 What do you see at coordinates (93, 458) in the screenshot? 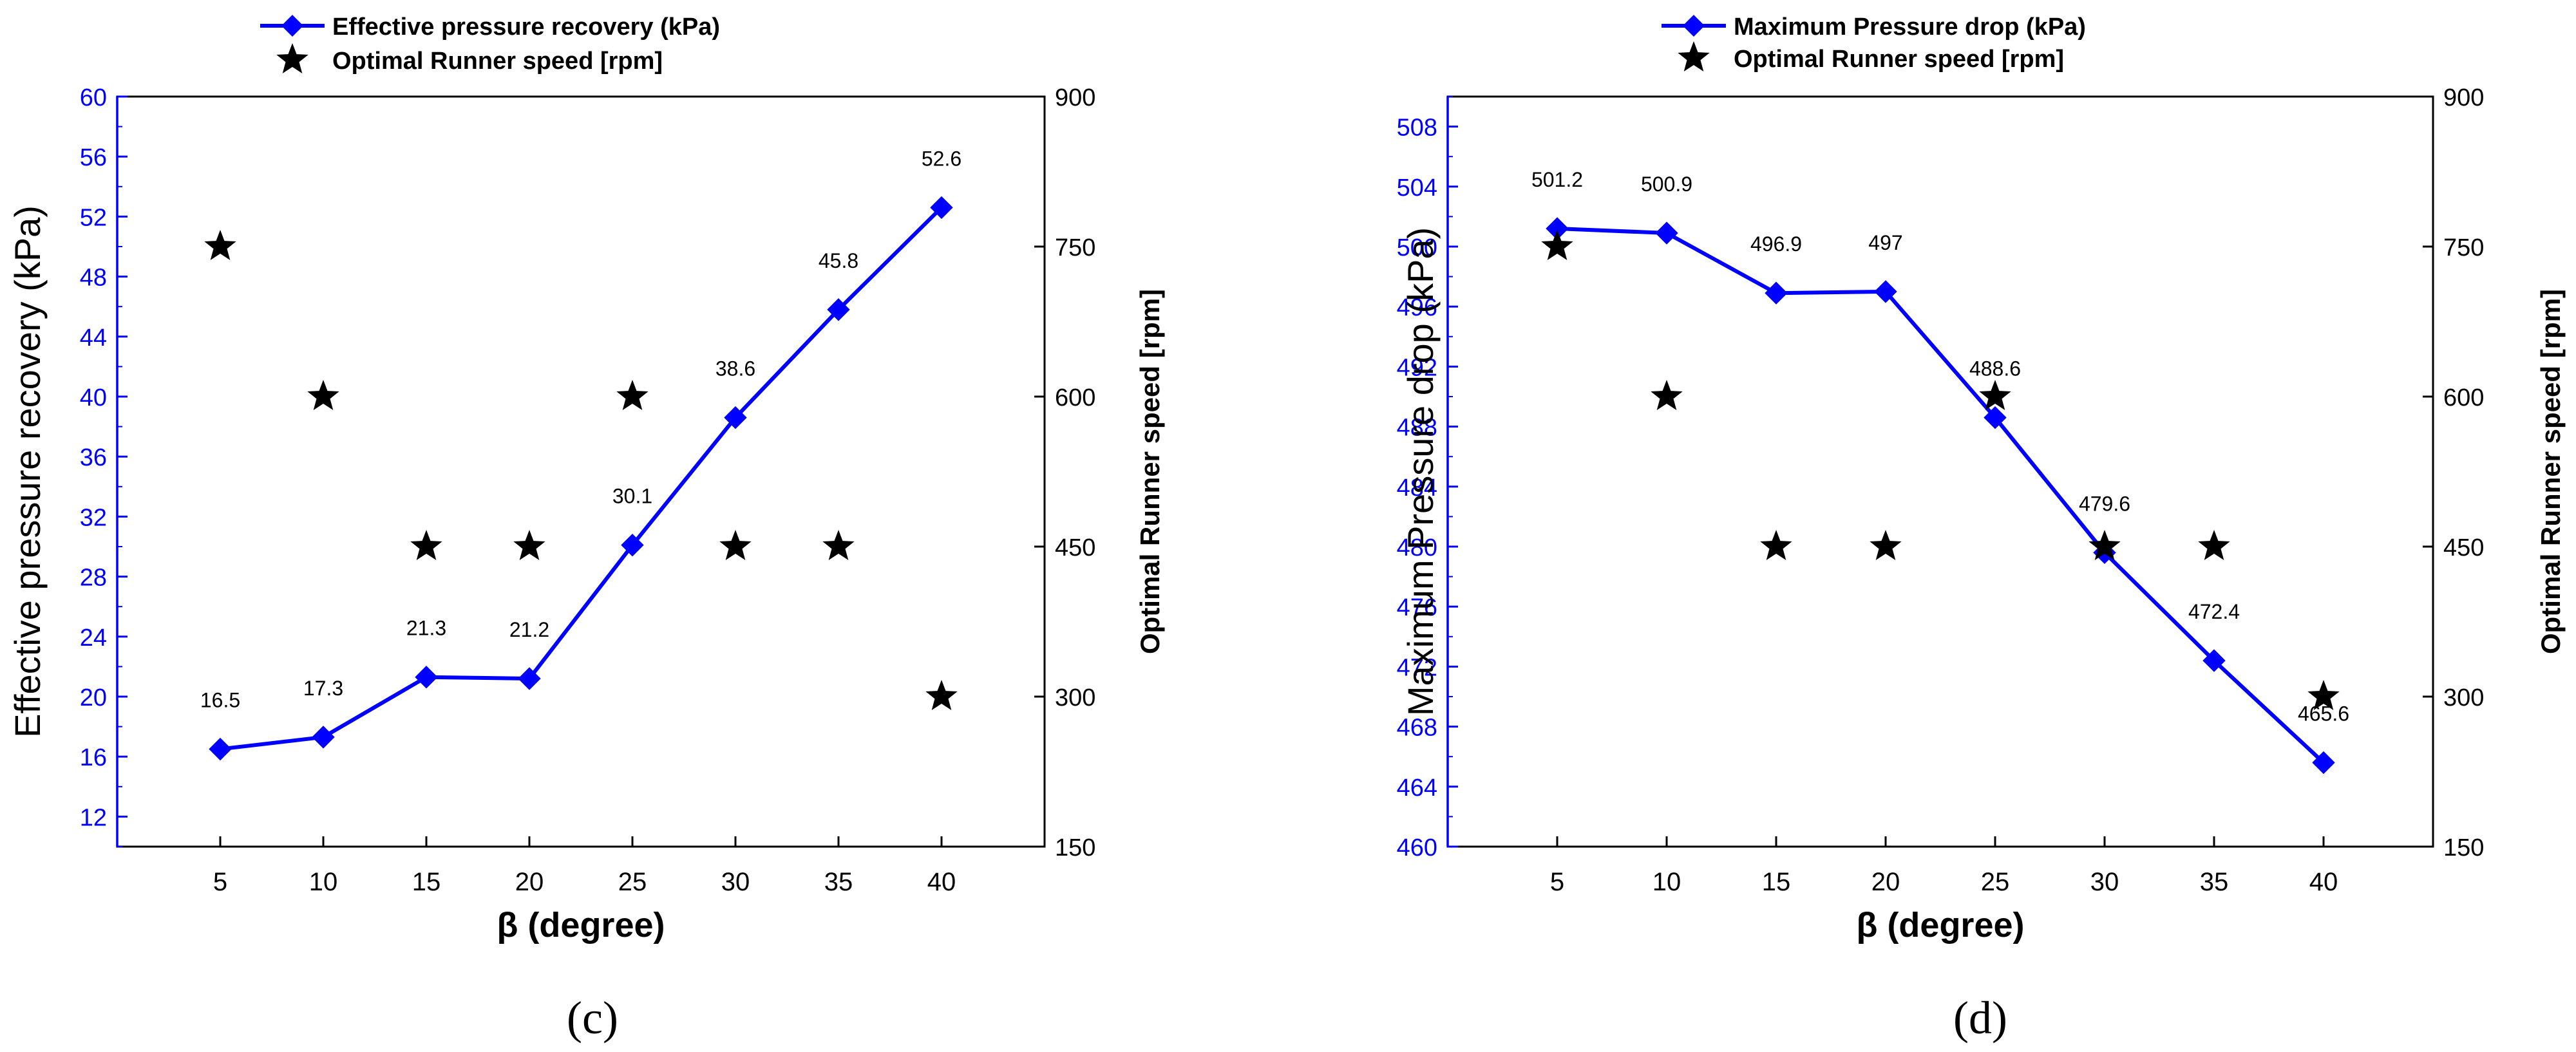
I see `left-y-tick-label: 36` at bounding box center [93, 458].